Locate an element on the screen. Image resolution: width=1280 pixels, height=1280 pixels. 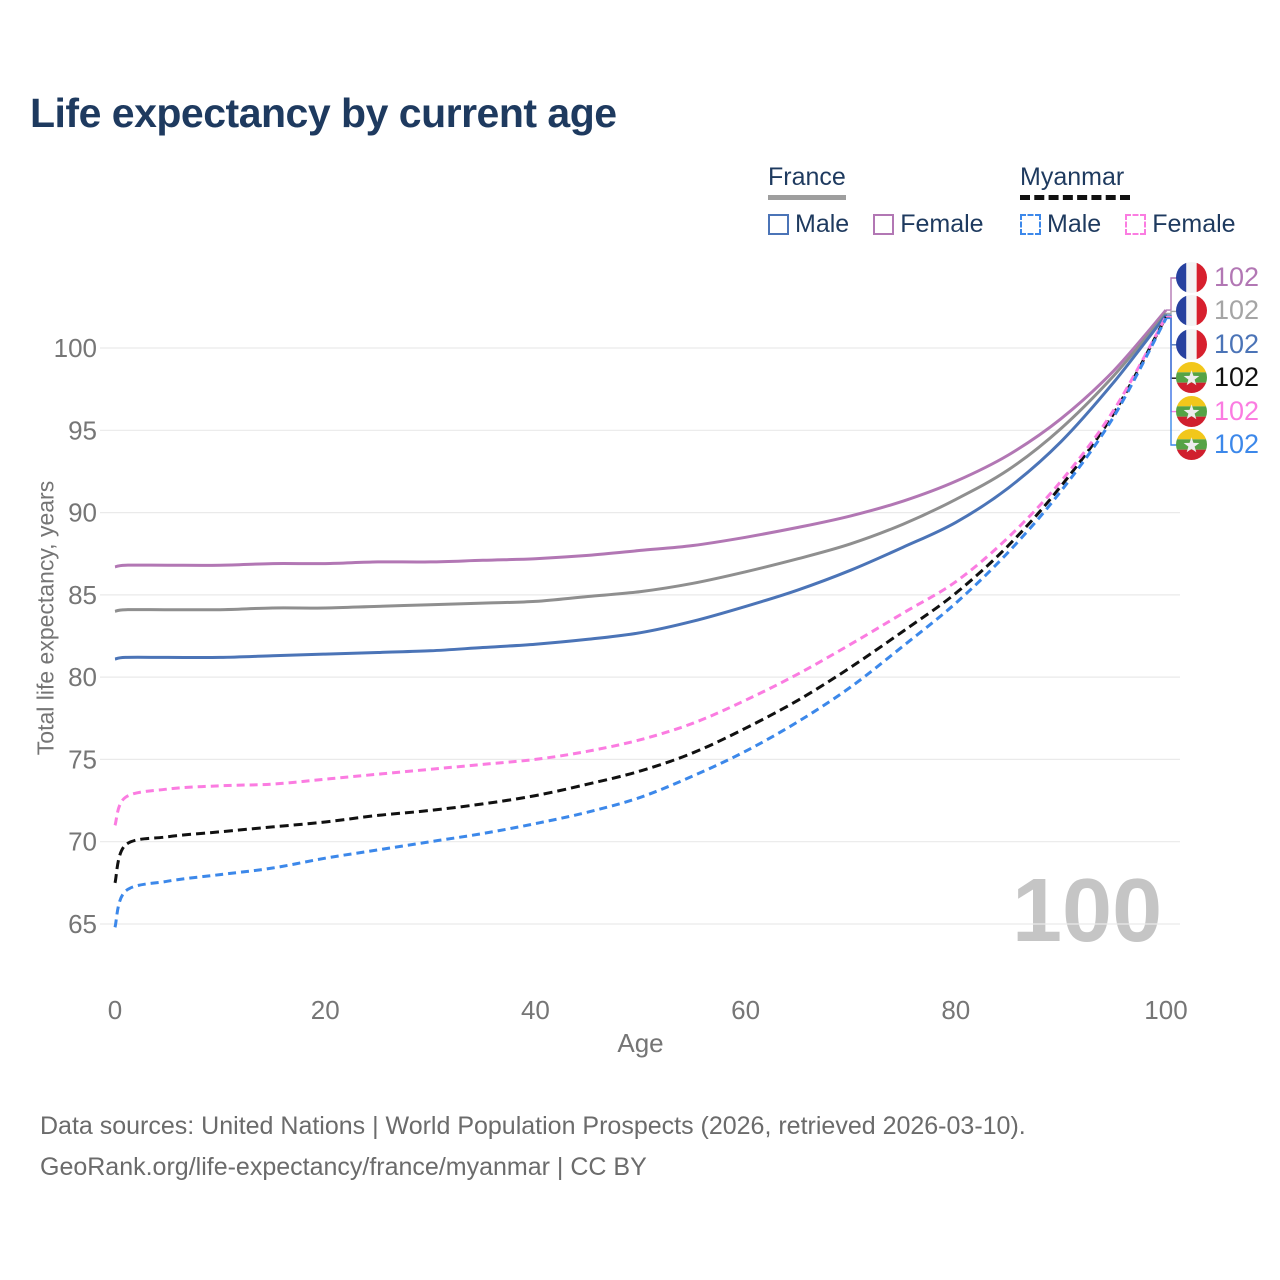
x-tick-label: 60 is located at coordinates (745, 1010).